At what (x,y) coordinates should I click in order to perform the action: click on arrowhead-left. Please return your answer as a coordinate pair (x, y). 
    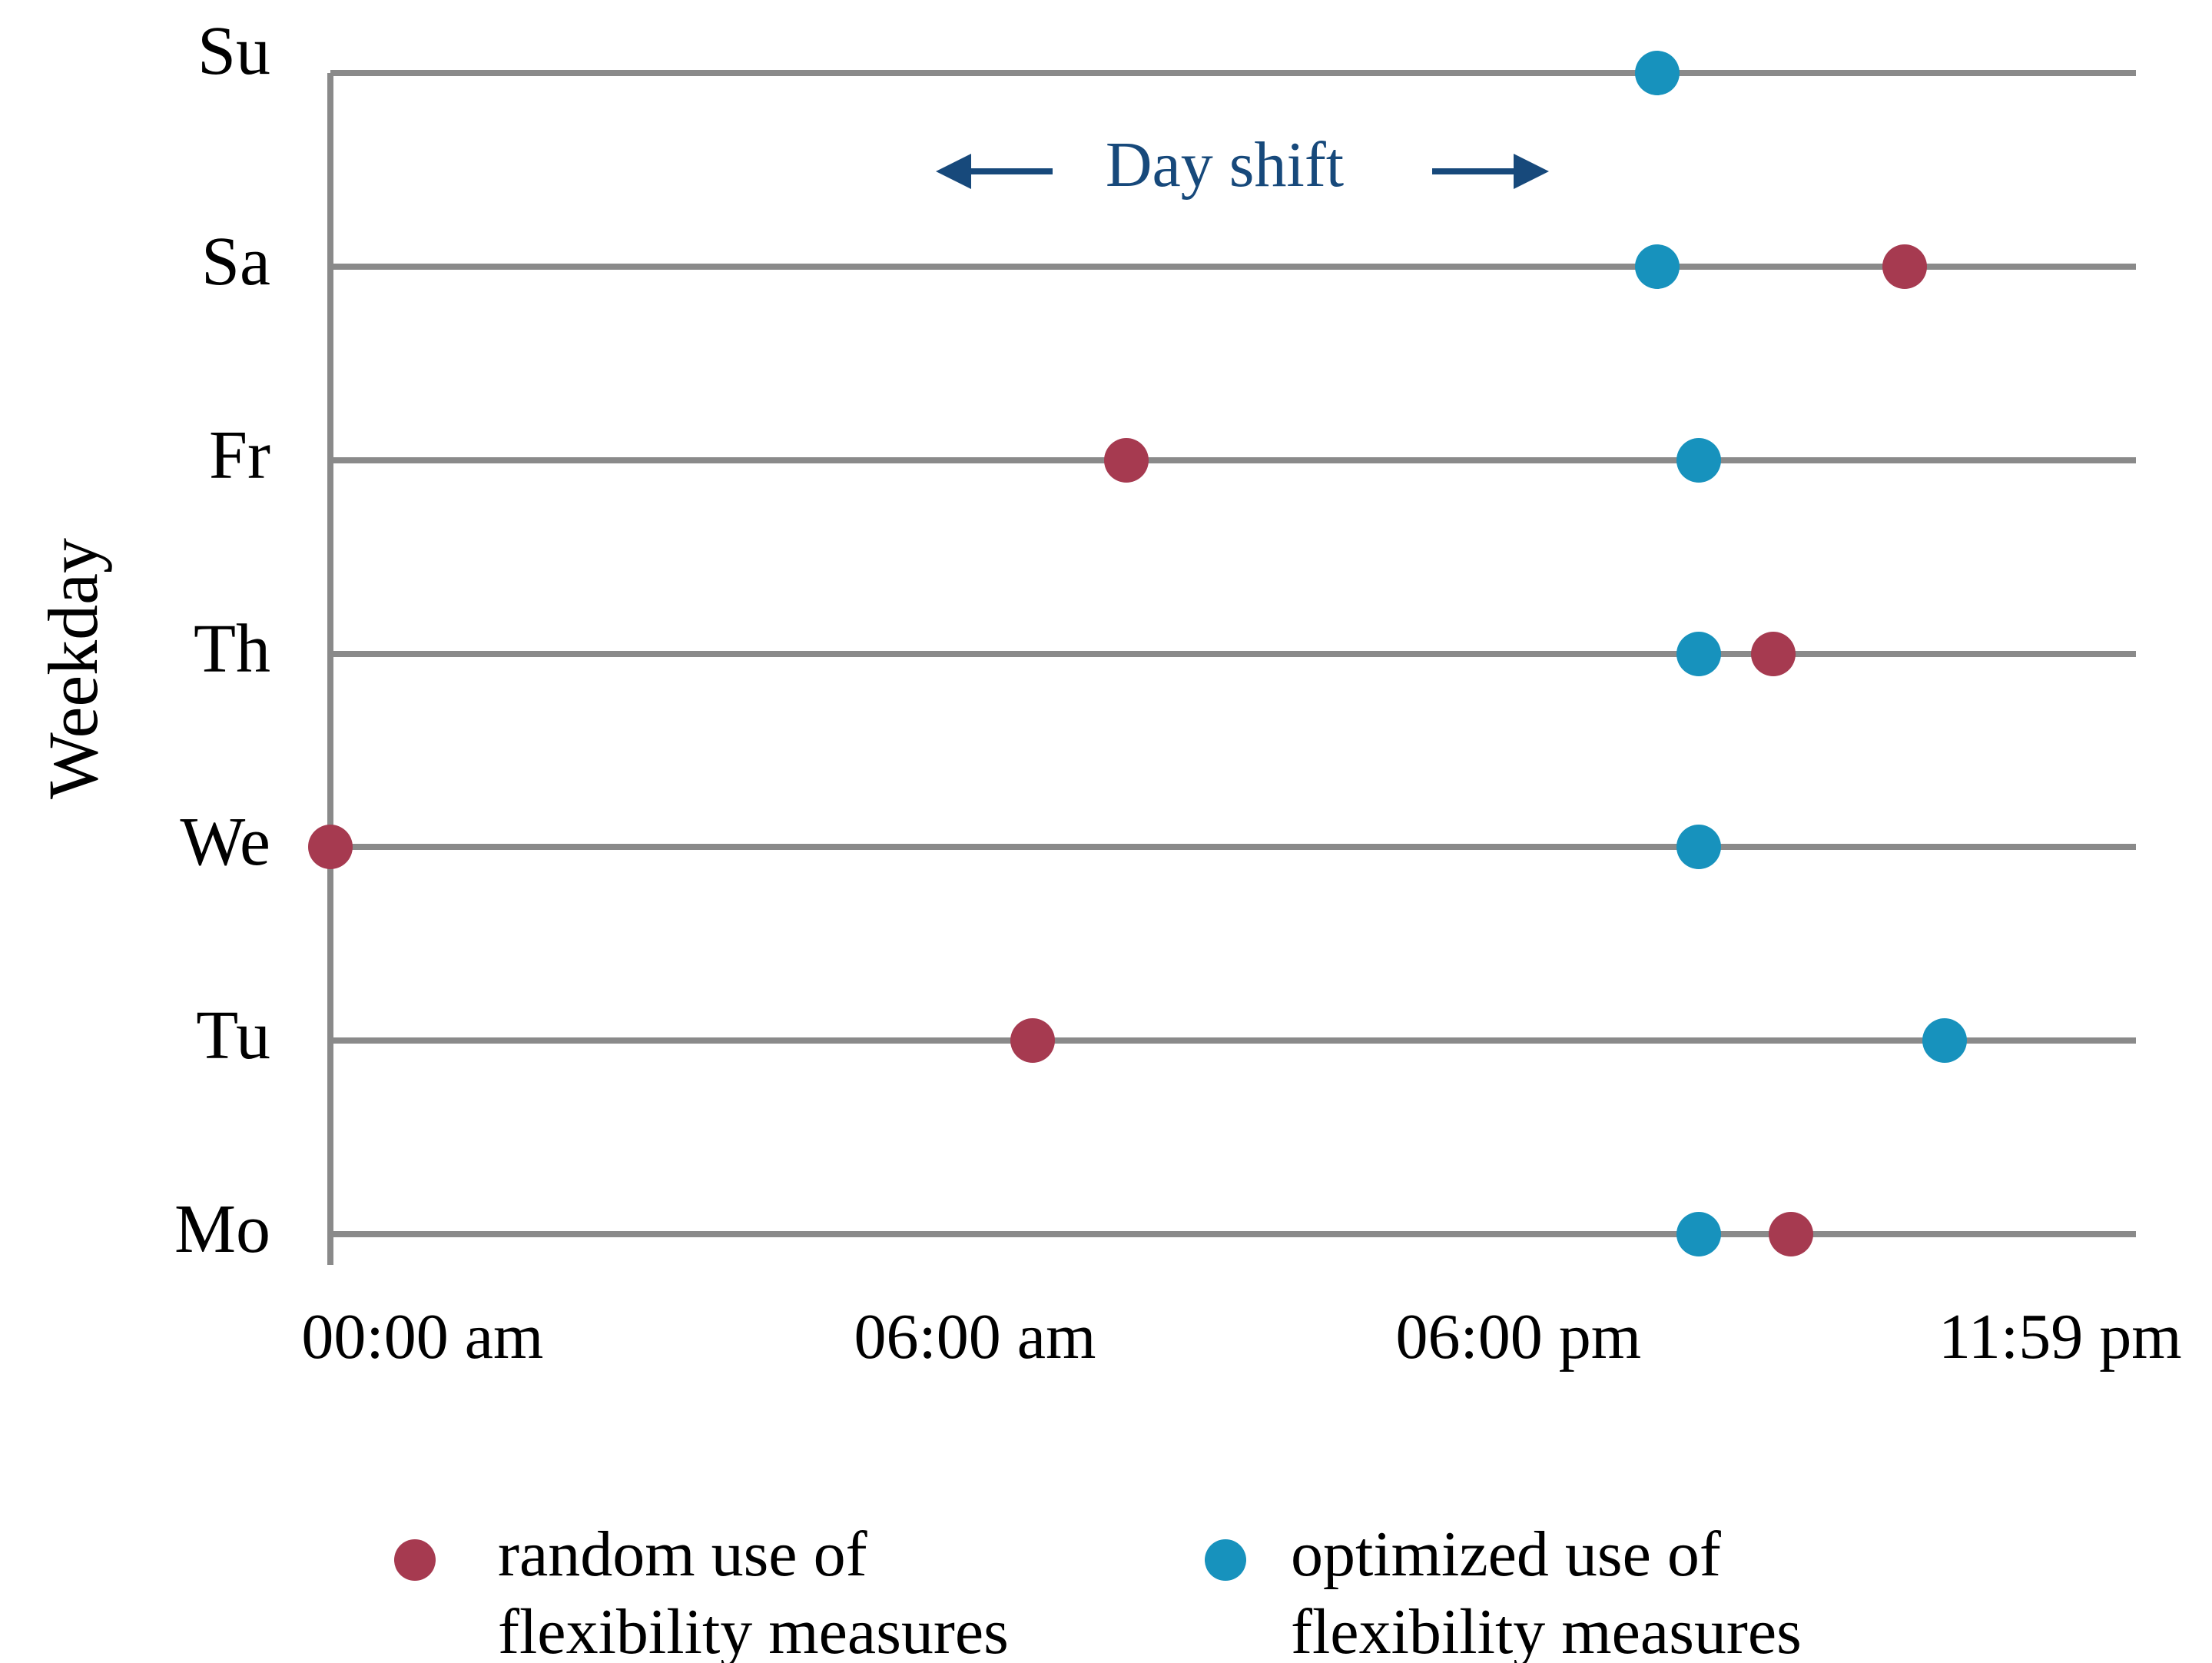
    Looking at the image, I should click on (953, 171).